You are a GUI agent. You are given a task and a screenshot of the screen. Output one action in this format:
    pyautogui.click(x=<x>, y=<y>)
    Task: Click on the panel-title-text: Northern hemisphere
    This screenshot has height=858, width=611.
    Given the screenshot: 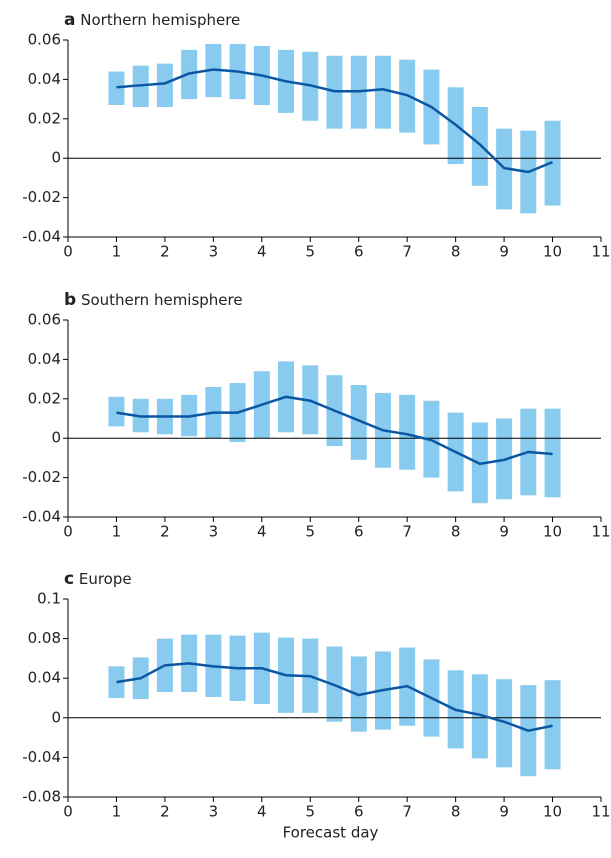 What is the action you would take?
    pyautogui.click(x=160, y=20)
    